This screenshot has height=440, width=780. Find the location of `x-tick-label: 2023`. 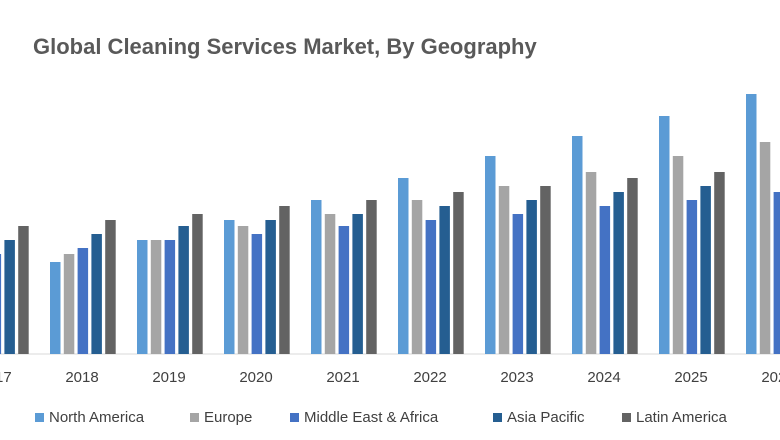

x-tick-label: 2023 is located at coordinates (516, 377).